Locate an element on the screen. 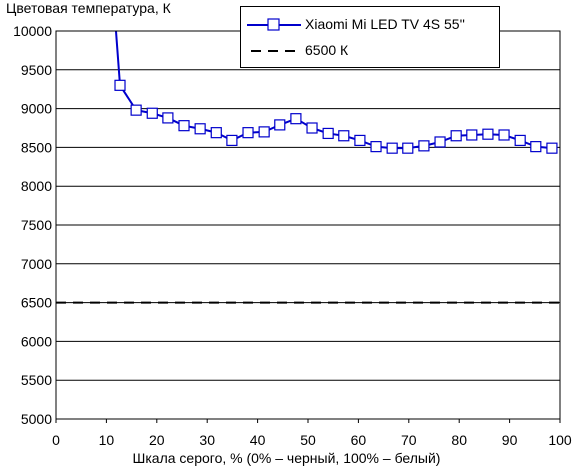 The width and height of the screenshot is (573, 469). legend-swatch-reference is located at coordinates (274, 51).